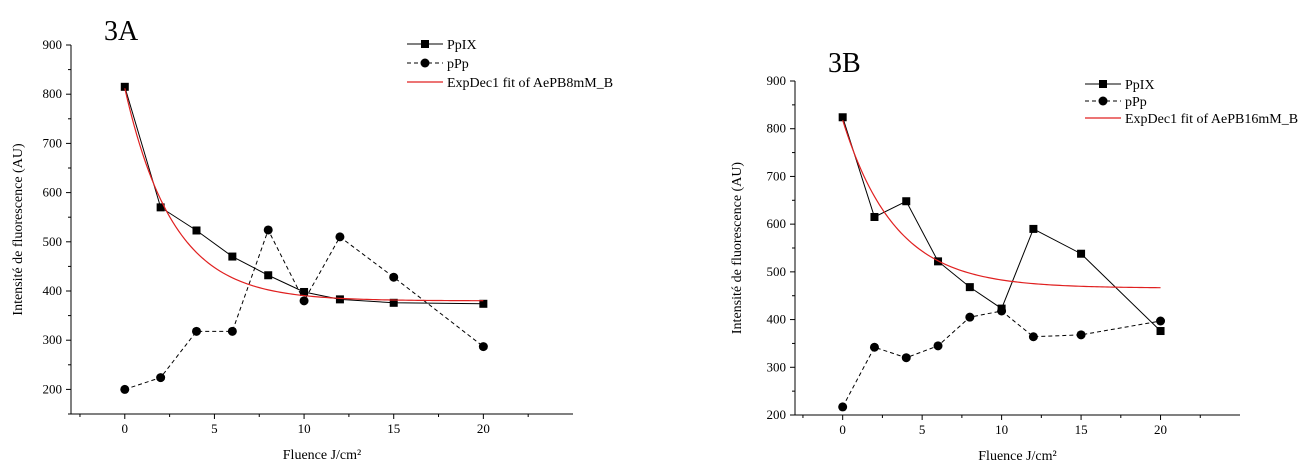 The width and height of the screenshot is (1308, 466). I want to click on series-expdec1-fit-of-aepb8mm-b, so click(304, 195).